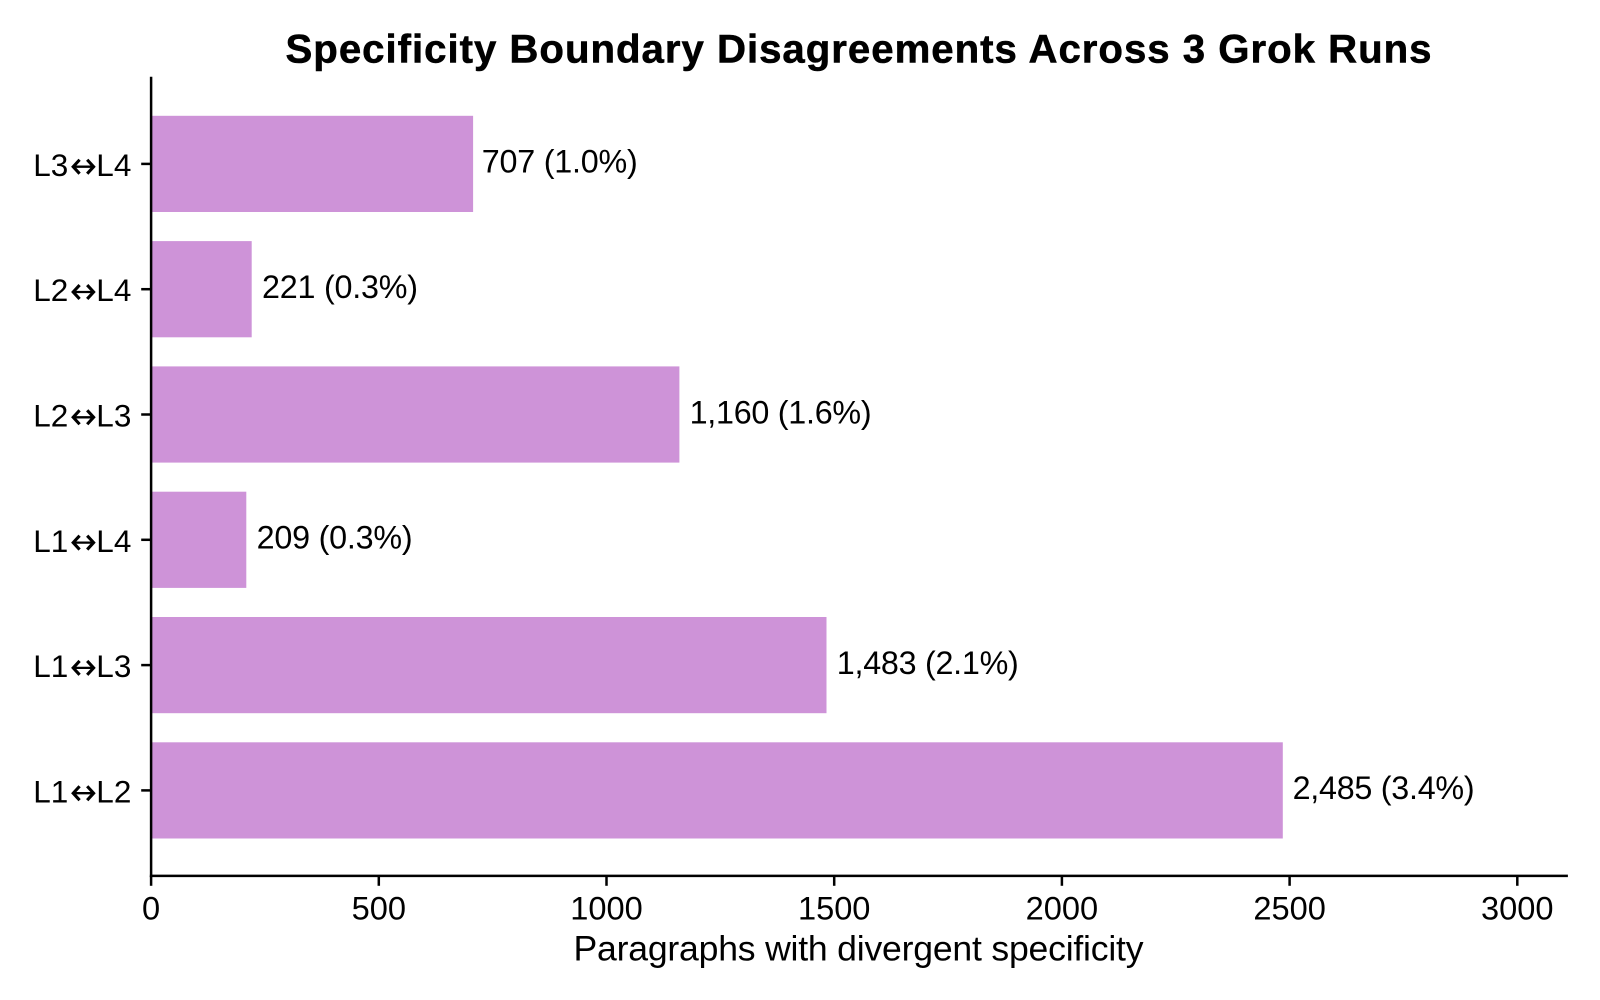 The height and width of the screenshot is (1000, 1600). What do you see at coordinates (606, 907) in the screenshot?
I see `svg-text: 1000` at bounding box center [606, 907].